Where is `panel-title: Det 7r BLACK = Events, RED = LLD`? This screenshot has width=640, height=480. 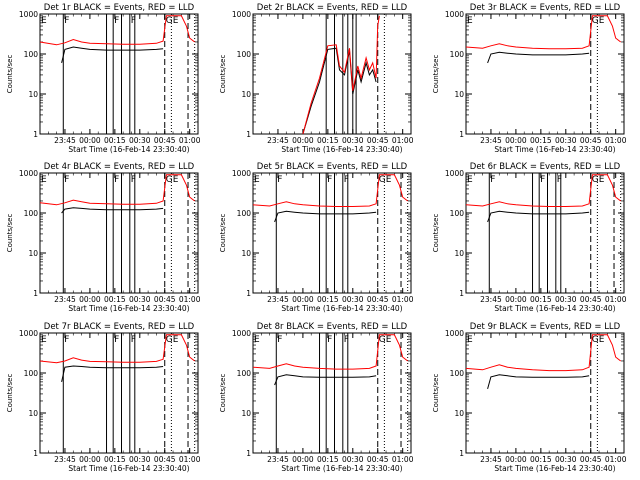 panel-title: Det 7r BLACK = Events, RED = LLD is located at coordinates (119, 327).